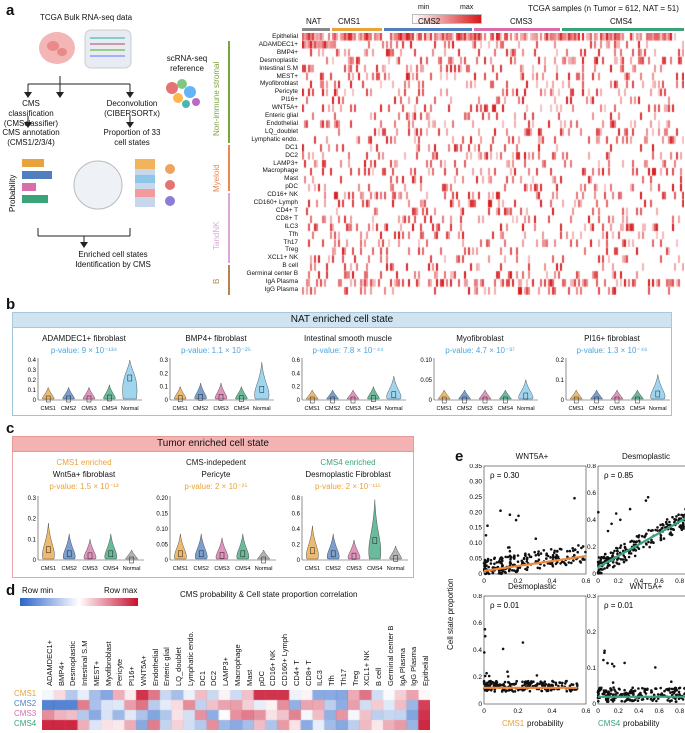 The width and height of the screenshot is (685, 733). Describe the element at coordinates (84, 474) in the screenshot. I see `c-plot-title: Wnt5a+ fibroblast` at that location.